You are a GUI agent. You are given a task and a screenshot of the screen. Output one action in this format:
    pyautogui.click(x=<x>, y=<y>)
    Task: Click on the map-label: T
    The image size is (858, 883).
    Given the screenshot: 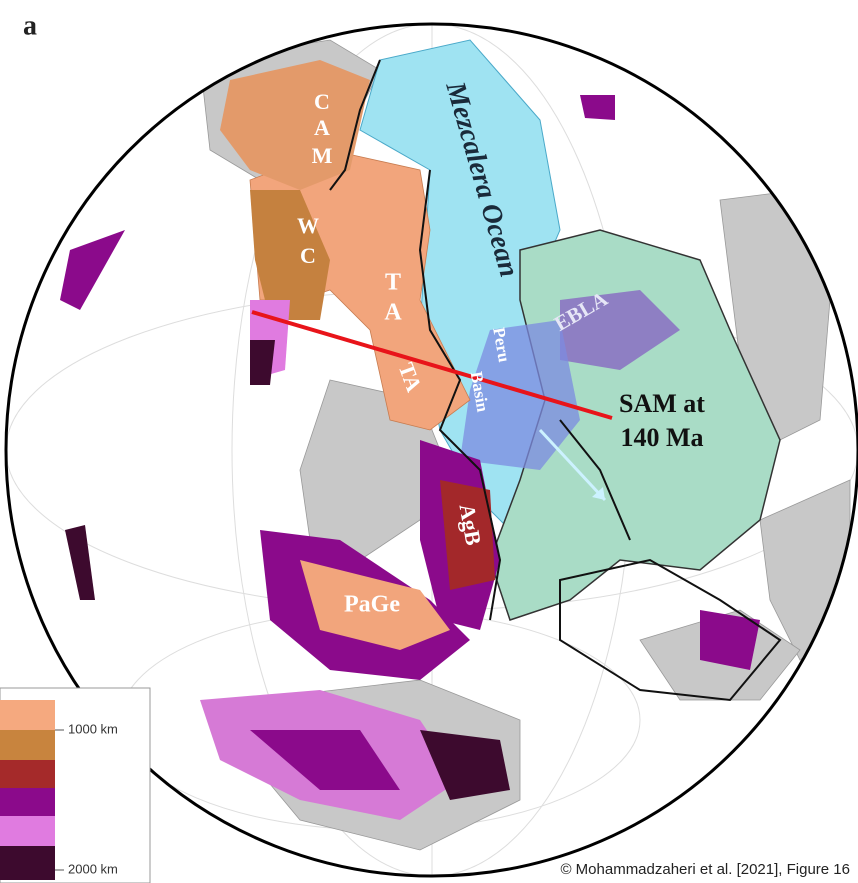 What is the action you would take?
    pyautogui.click(x=393, y=283)
    